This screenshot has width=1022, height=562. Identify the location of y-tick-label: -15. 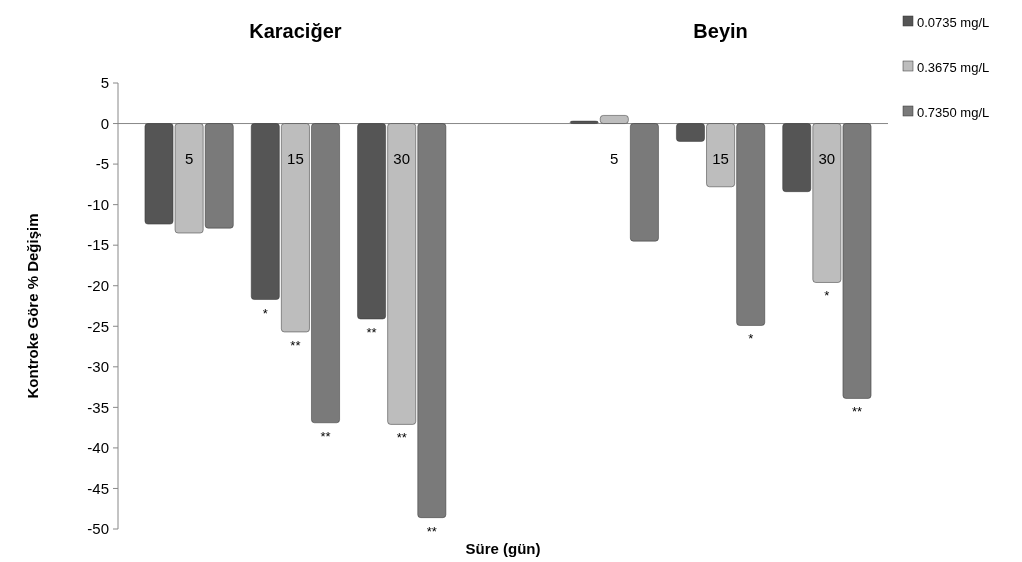
(98, 245).